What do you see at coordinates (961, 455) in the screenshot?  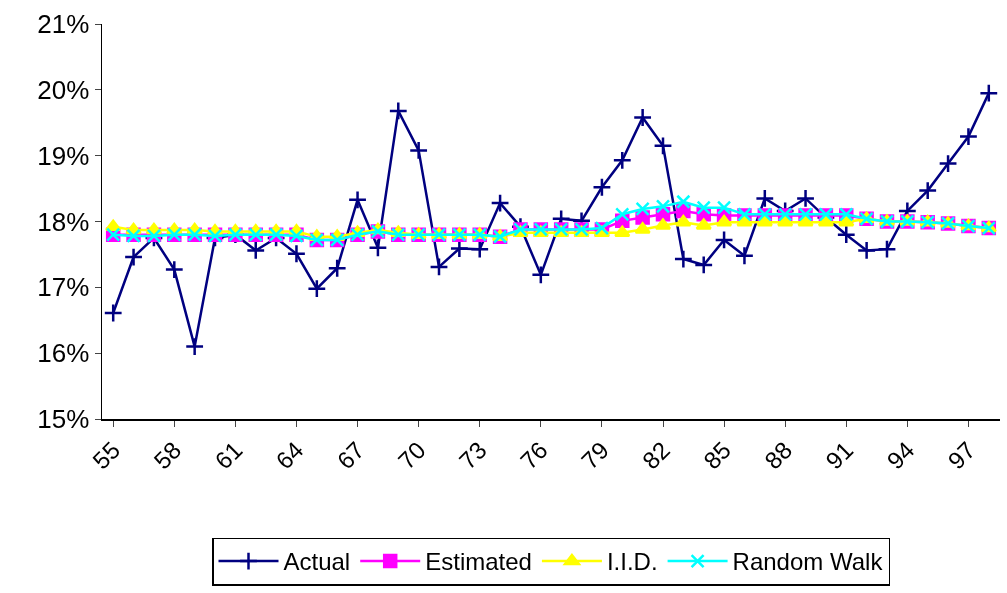 I see `x-tick-label: 97` at bounding box center [961, 455].